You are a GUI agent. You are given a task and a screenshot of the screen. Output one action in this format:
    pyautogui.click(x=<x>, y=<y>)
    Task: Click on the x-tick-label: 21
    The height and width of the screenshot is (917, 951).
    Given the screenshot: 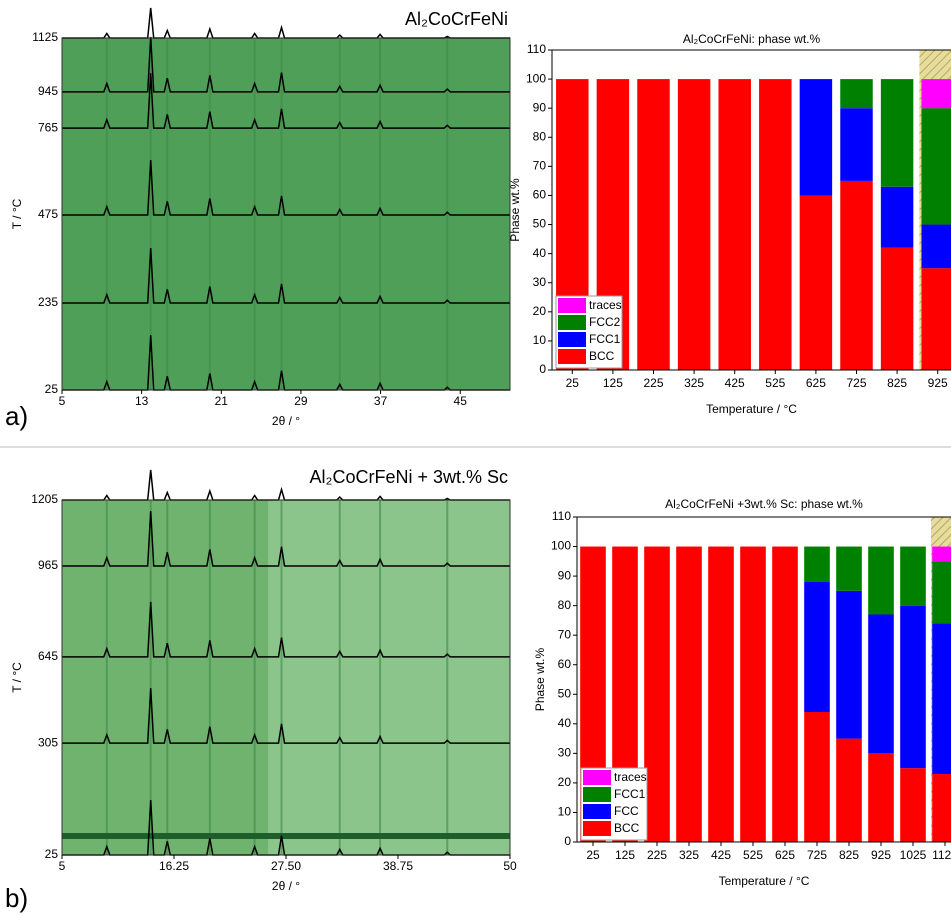 What is the action you would take?
    pyautogui.click(x=222, y=401)
    